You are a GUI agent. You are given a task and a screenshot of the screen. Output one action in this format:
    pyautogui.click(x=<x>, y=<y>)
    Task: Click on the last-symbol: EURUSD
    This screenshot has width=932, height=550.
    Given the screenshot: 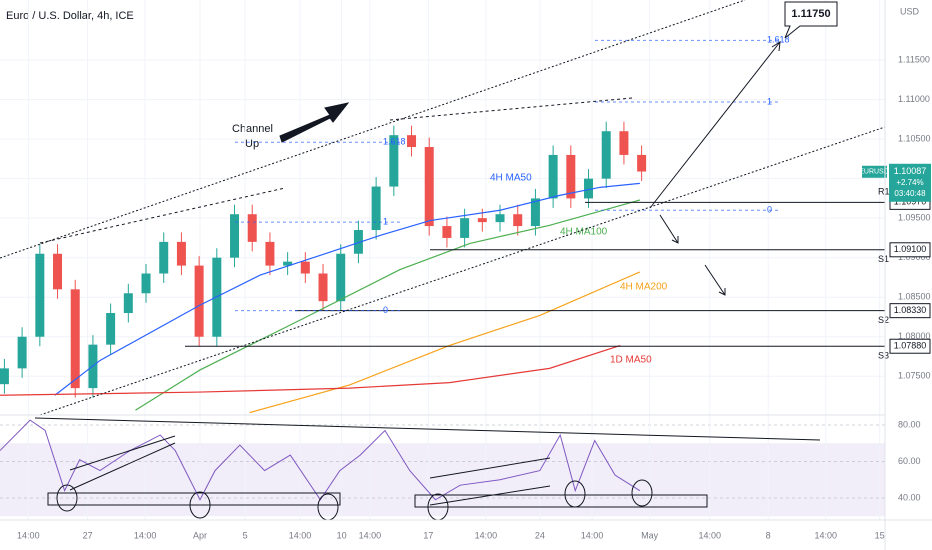 What is the action you would take?
    pyautogui.click(x=874, y=172)
    